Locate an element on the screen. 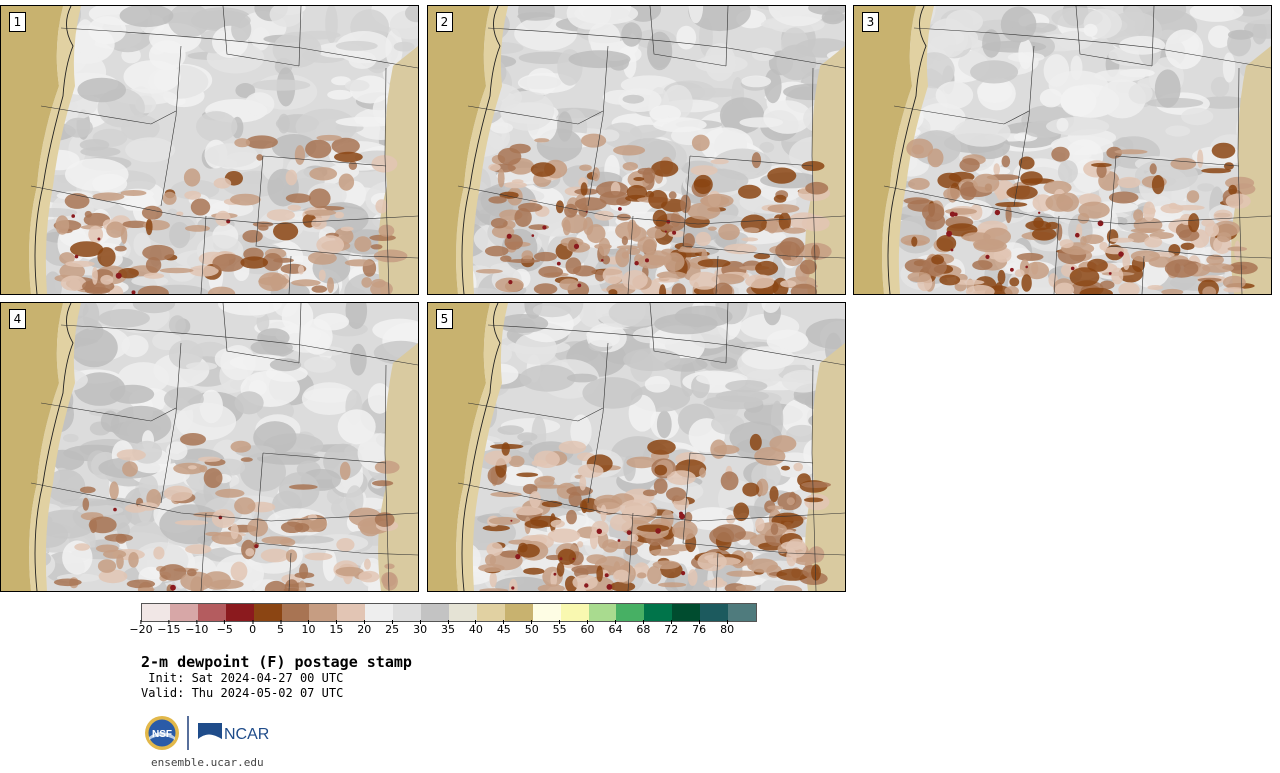 The height and width of the screenshot is (773, 1280). colorbar-tick: 5 is located at coordinates (280, 628).